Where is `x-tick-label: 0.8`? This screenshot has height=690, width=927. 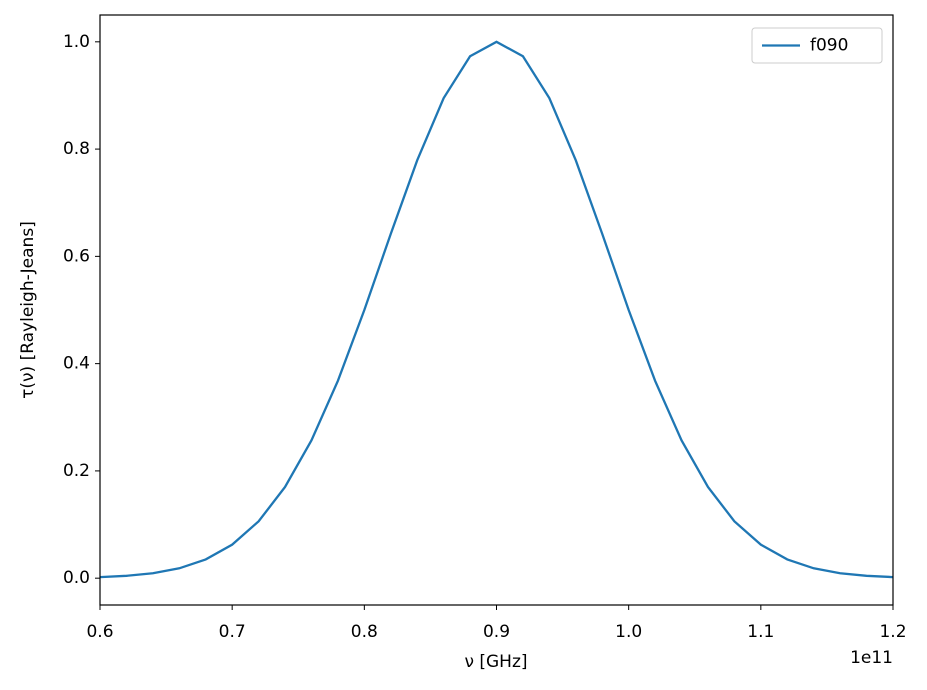 x-tick-label: 0.8 is located at coordinates (364, 632).